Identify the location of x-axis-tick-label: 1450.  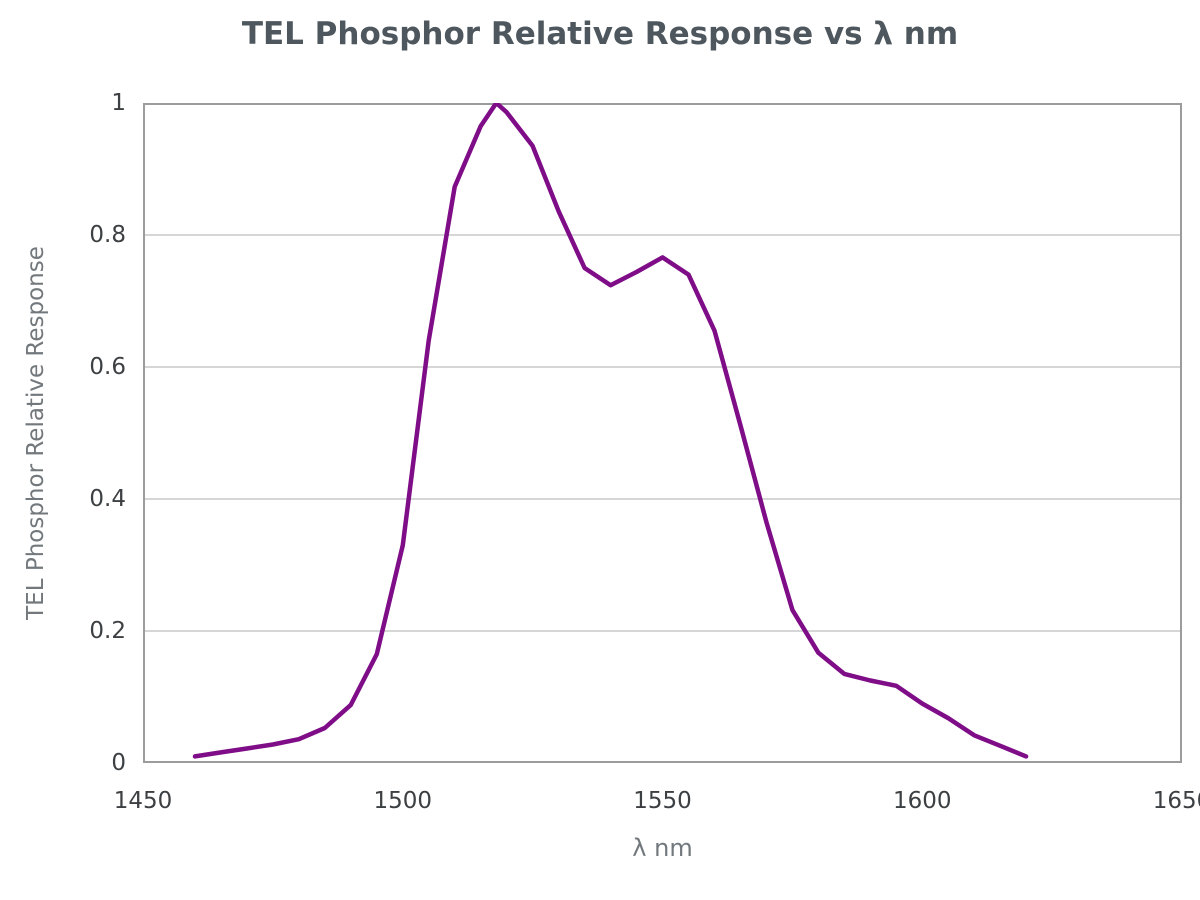
(143, 801).